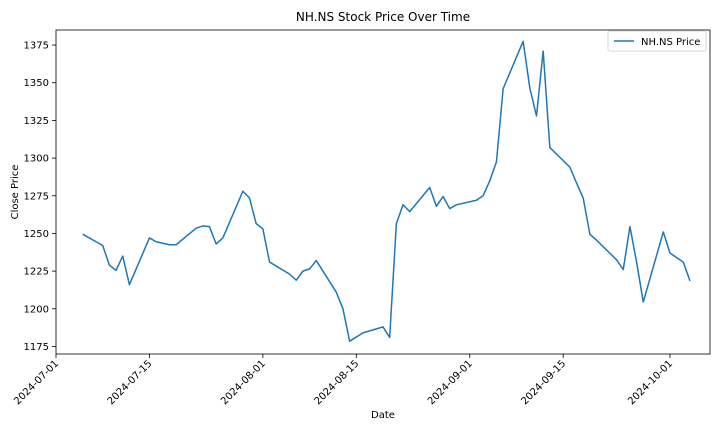 The height and width of the screenshot is (432, 720). I want to click on x-tick-label: 2024-09-01, so click(450, 382).